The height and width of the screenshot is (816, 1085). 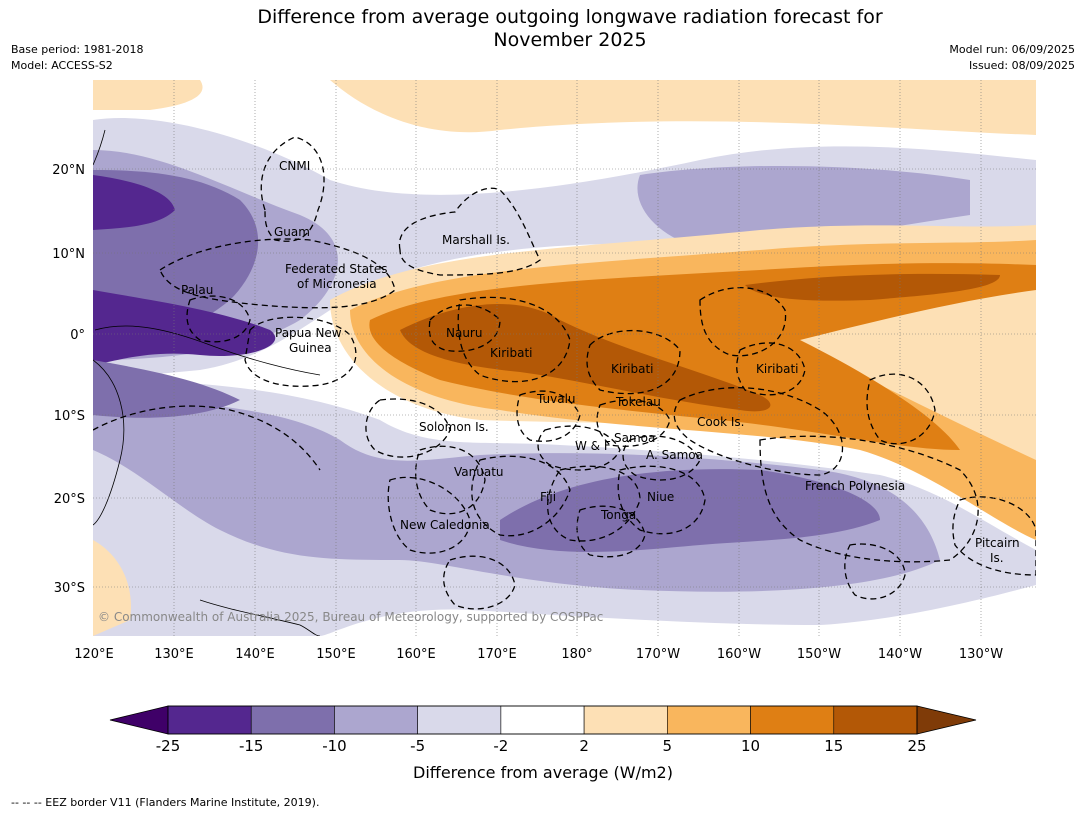 What do you see at coordinates (68, 379) in the screenshot?
I see `lat-labels: 20°N 10°N 0° 10°S 20°S 30°S` at bounding box center [68, 379].